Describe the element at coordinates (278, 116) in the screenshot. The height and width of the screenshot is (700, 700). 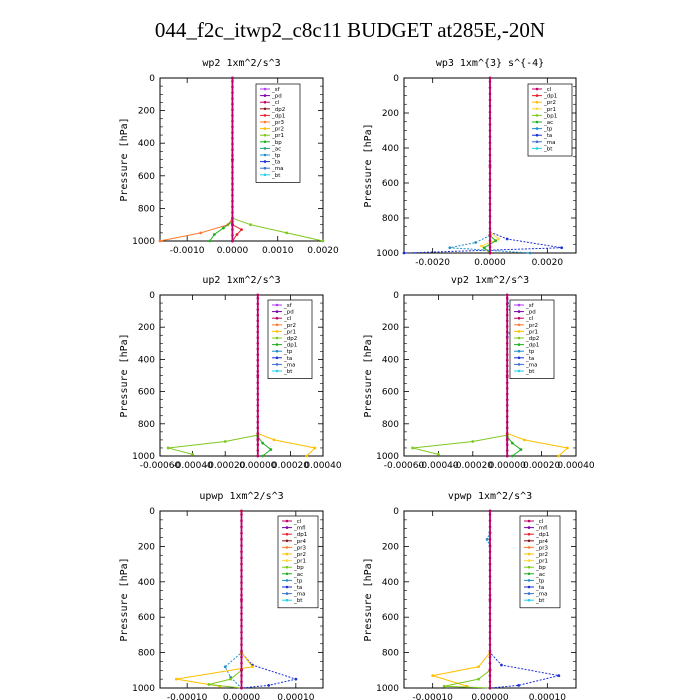
I see `legend-label: _dp1` at that location.